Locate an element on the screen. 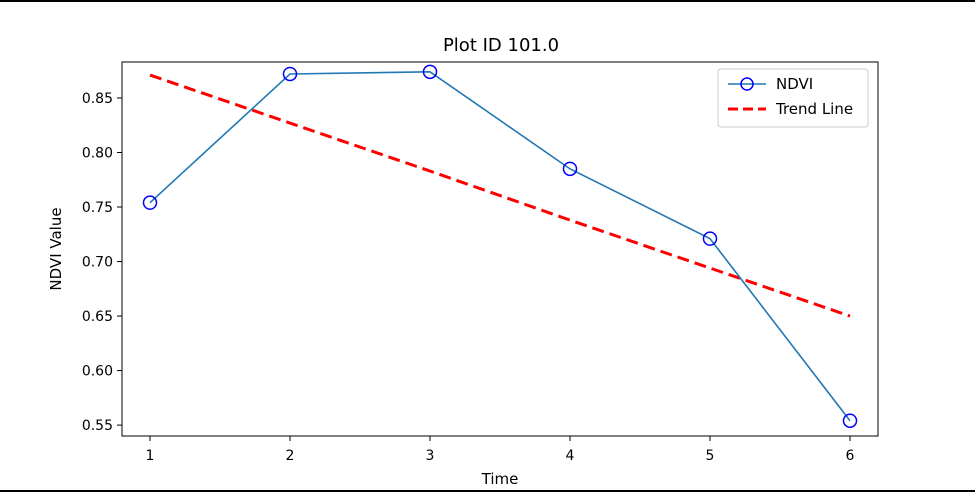  chart-title: Plot ID 101.0 is located at coordinates (501, 45).